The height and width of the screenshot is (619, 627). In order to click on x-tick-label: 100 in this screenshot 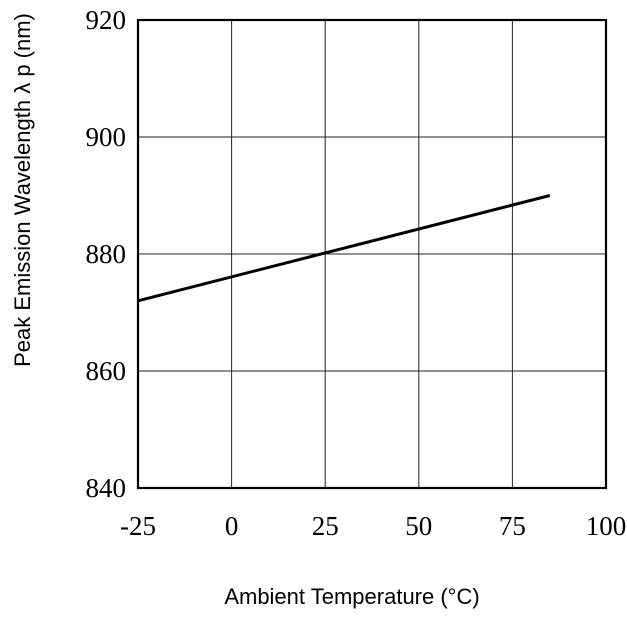, I will do `click(606, 526)`.